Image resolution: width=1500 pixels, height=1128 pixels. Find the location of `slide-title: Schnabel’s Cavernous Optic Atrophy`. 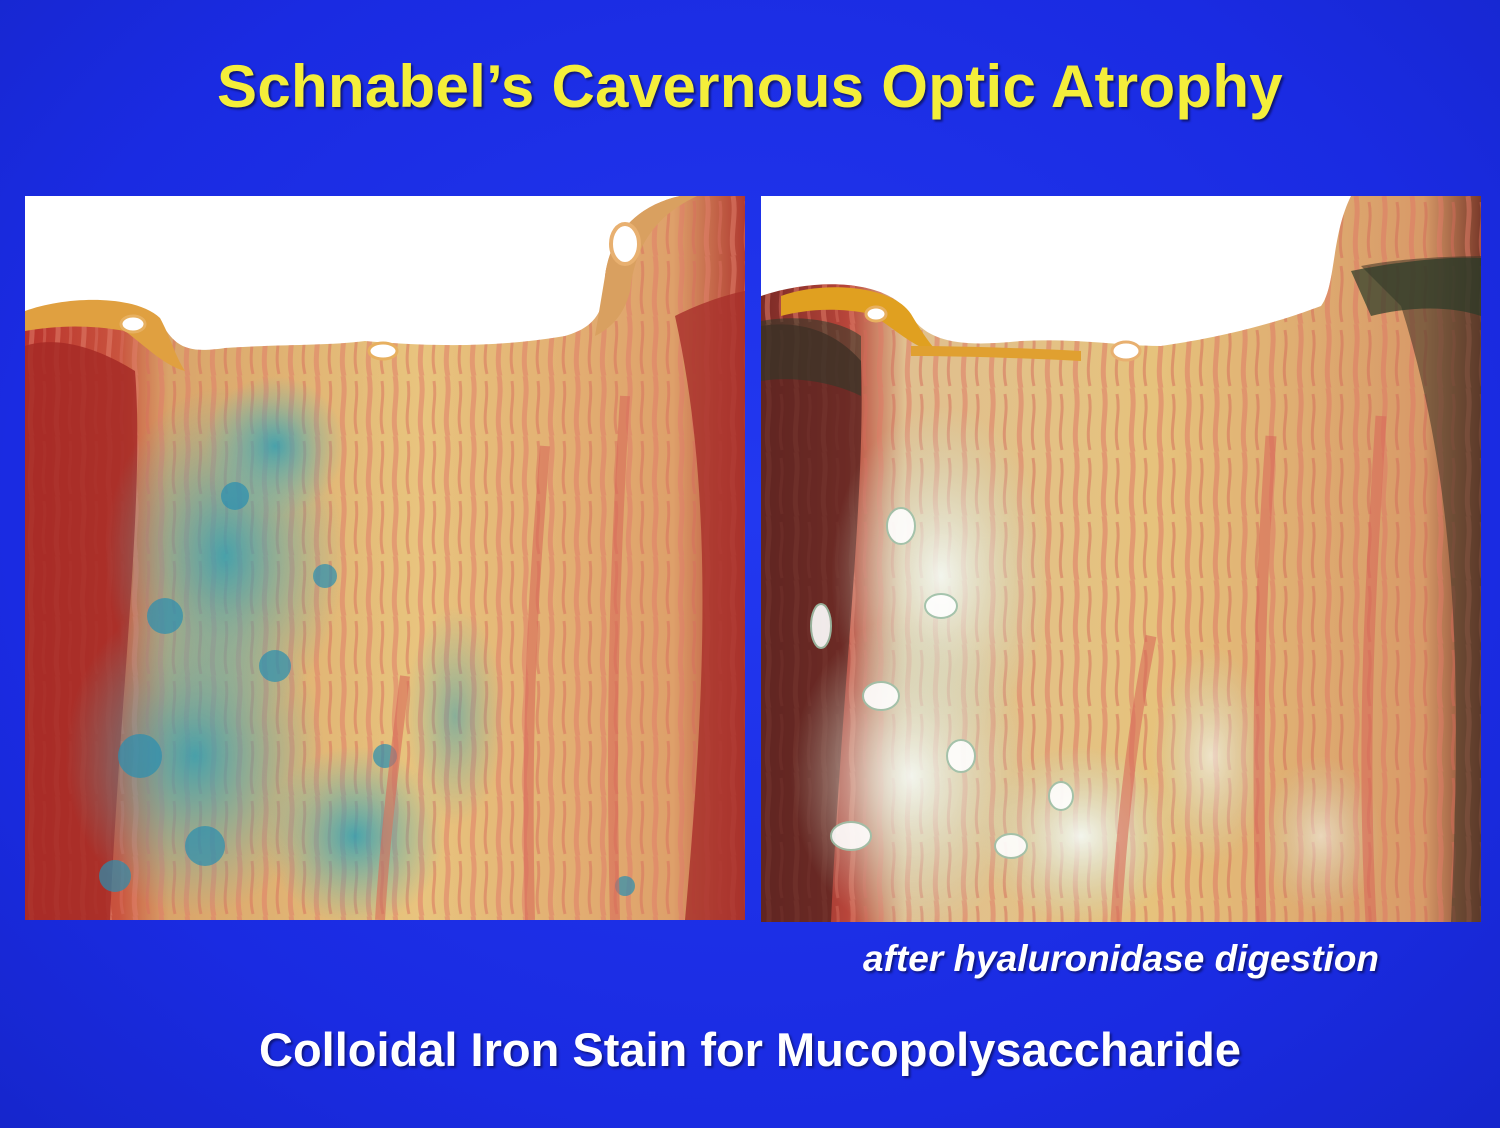

slide-title: Schnabel’s Cavernous Optic Atrophy is located at coordinates (750, 86).